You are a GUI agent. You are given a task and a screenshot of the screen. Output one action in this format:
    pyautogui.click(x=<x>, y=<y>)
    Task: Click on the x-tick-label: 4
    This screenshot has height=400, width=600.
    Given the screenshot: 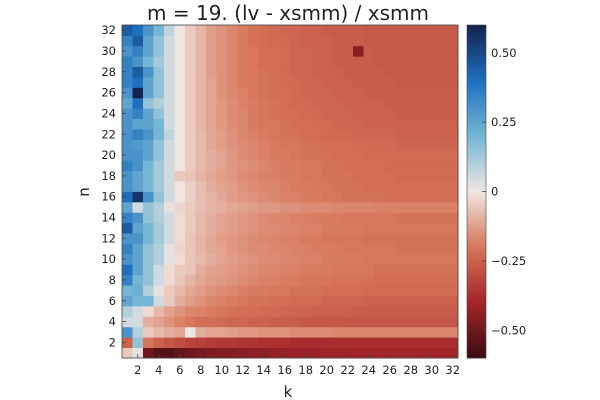 What is the action you would take?
    pyautogui.click(x=158, y=370)
    